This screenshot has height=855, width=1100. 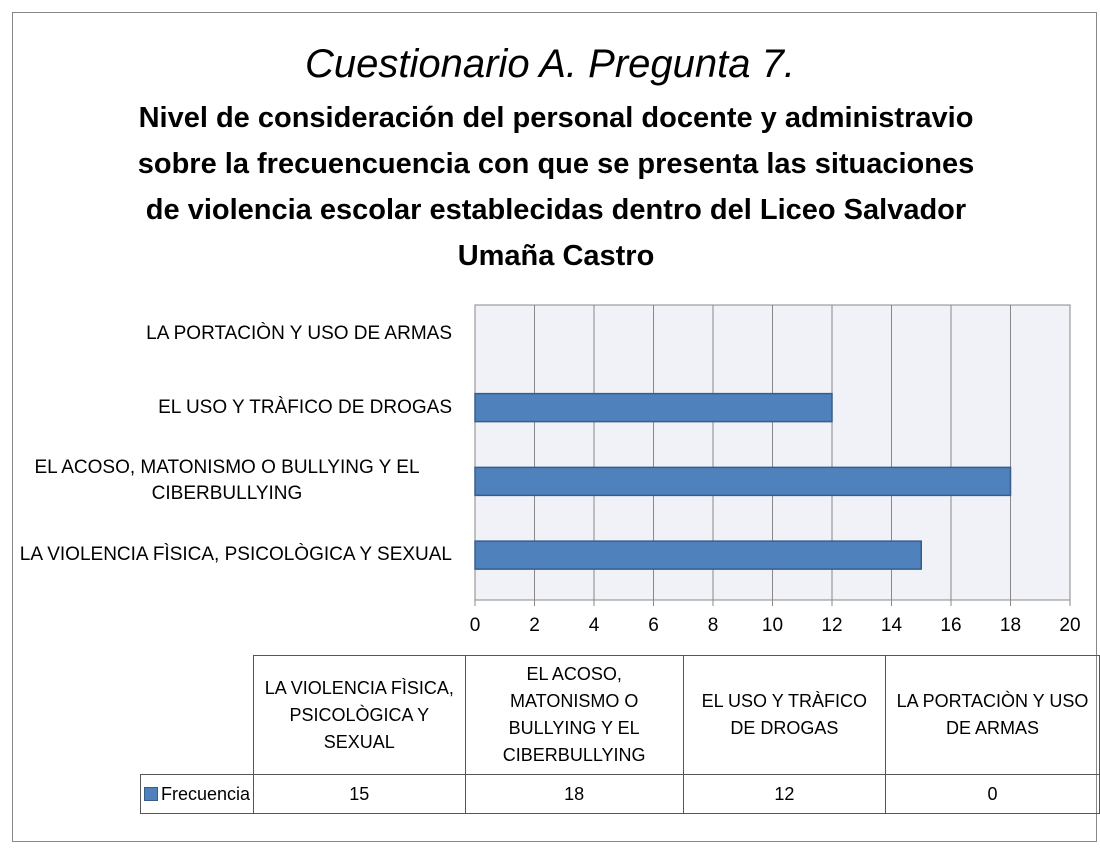 What do you see at coordinates (892, 625) in the screenshot?
I see `x-tick-label: 14` at bounding box center [892, 625].